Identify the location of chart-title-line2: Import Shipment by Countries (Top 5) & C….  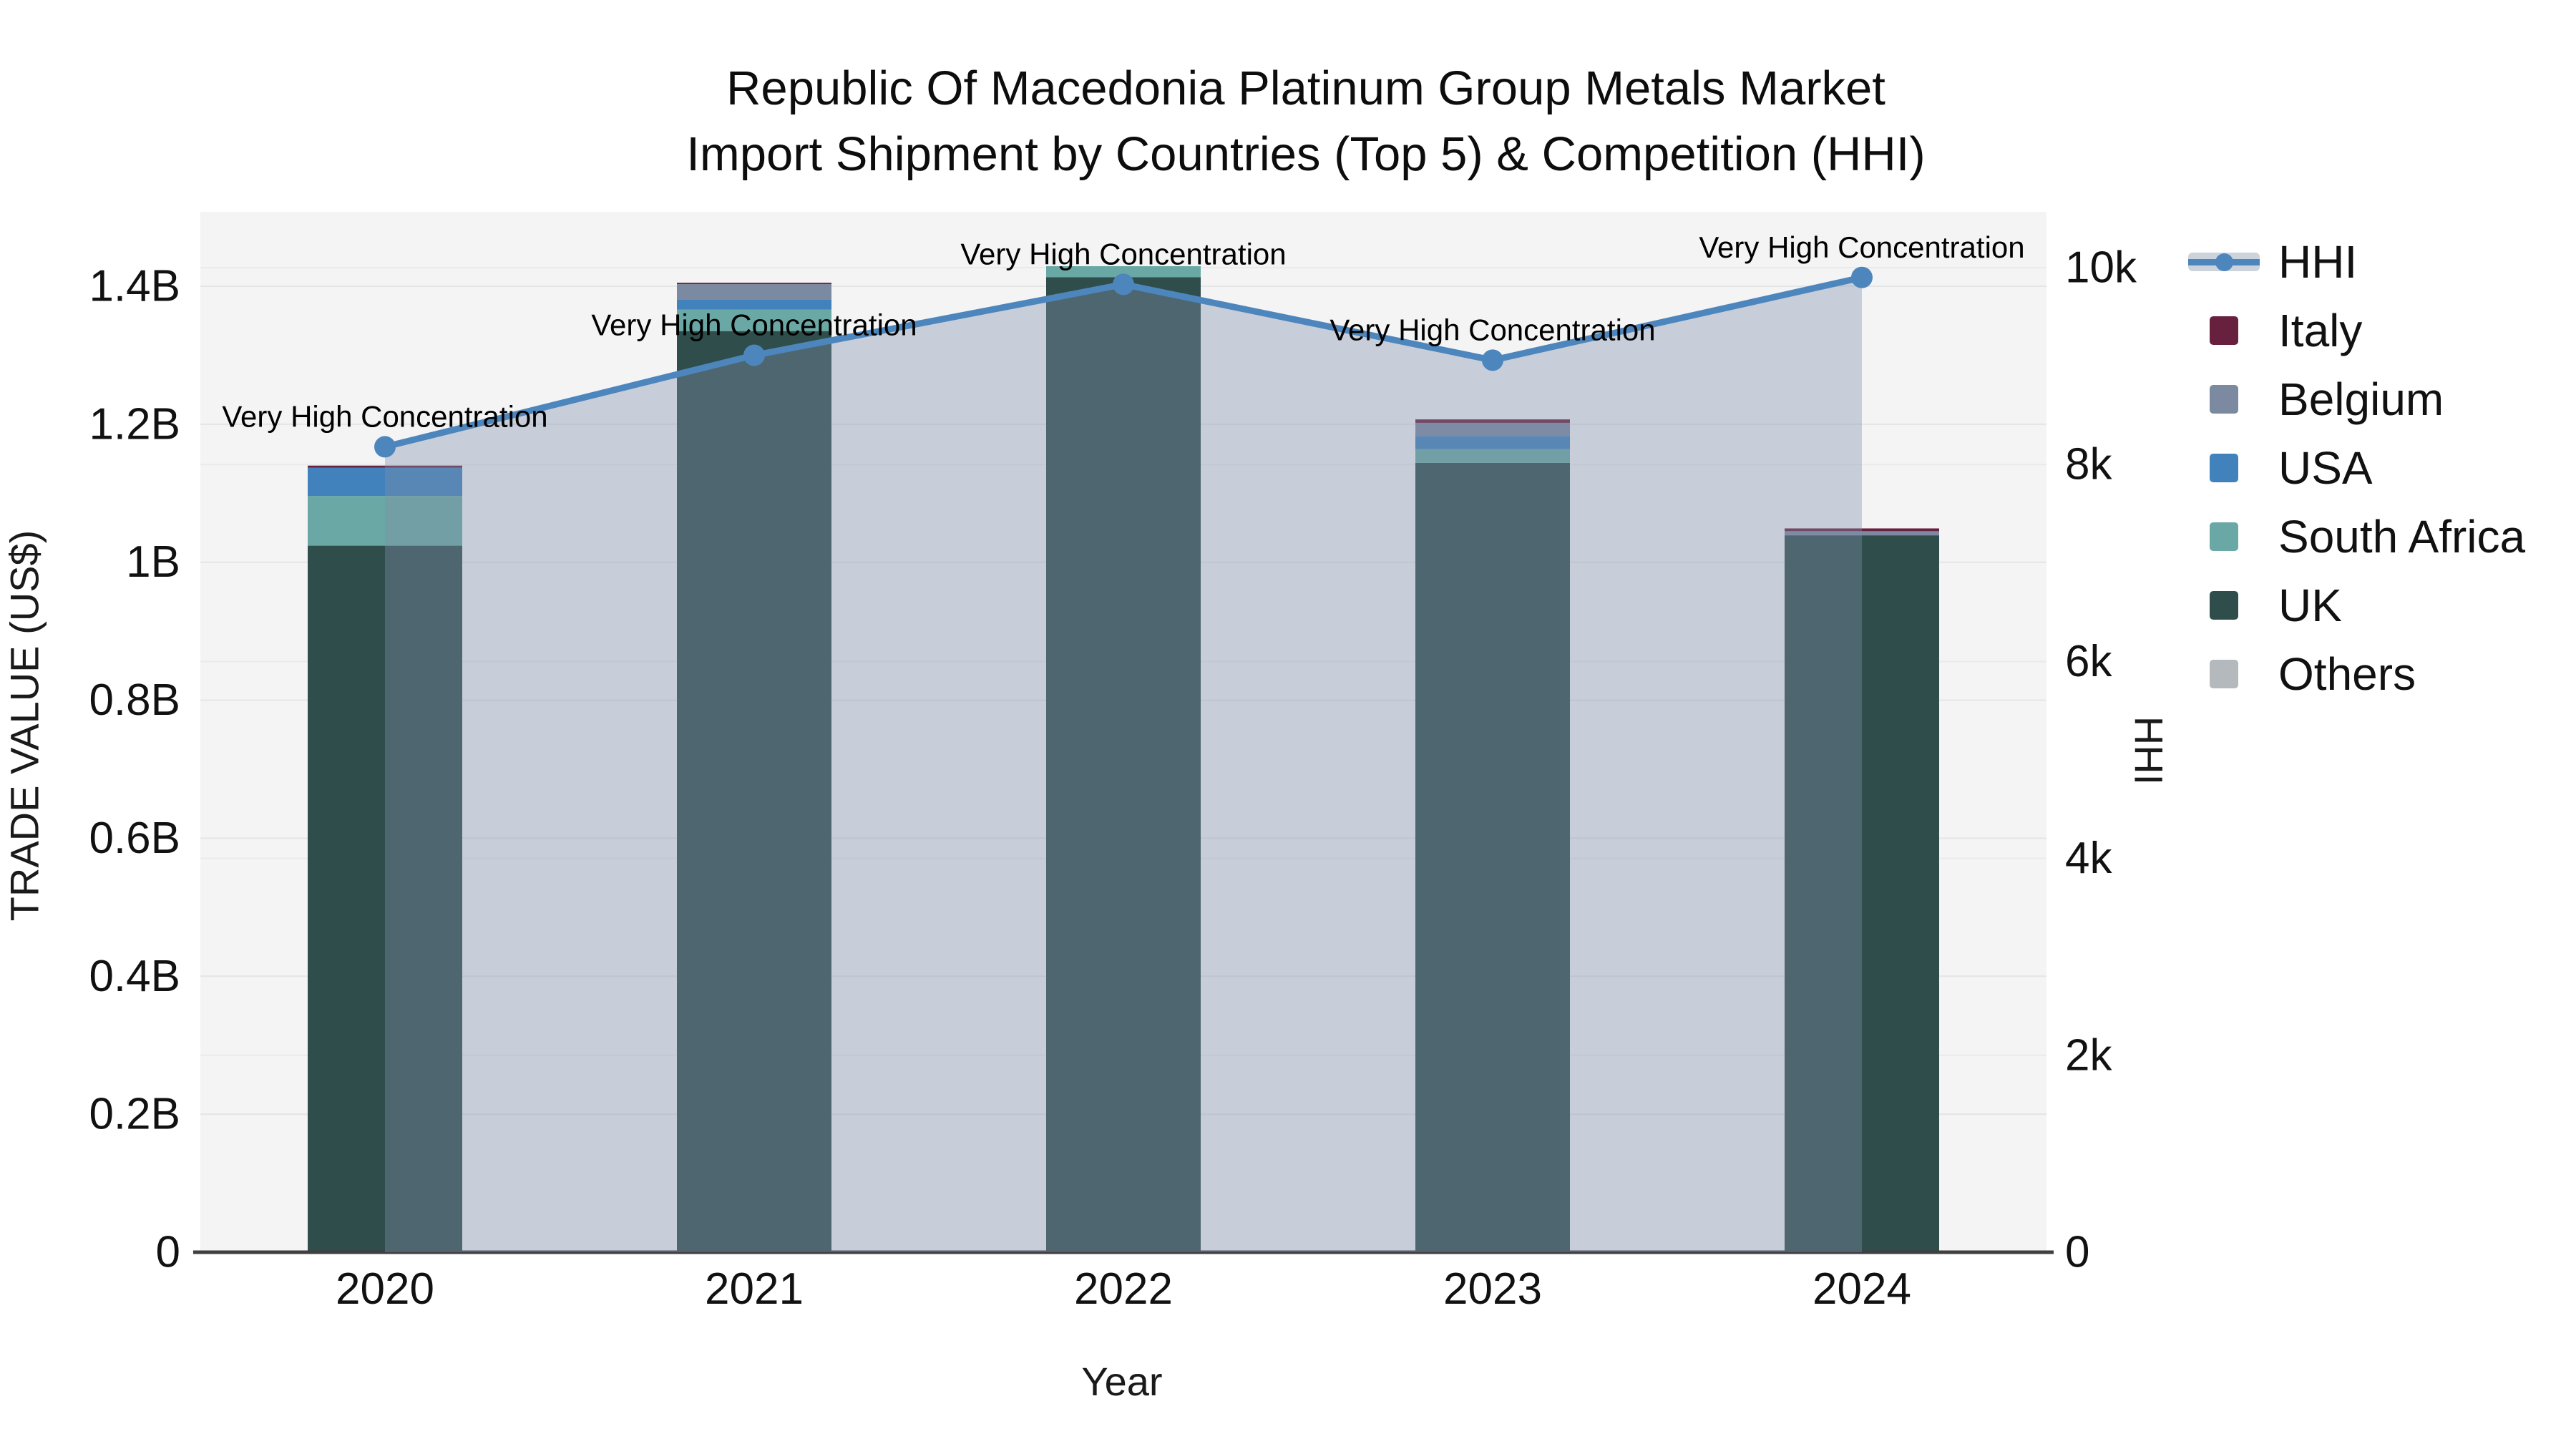
(1306, 154).